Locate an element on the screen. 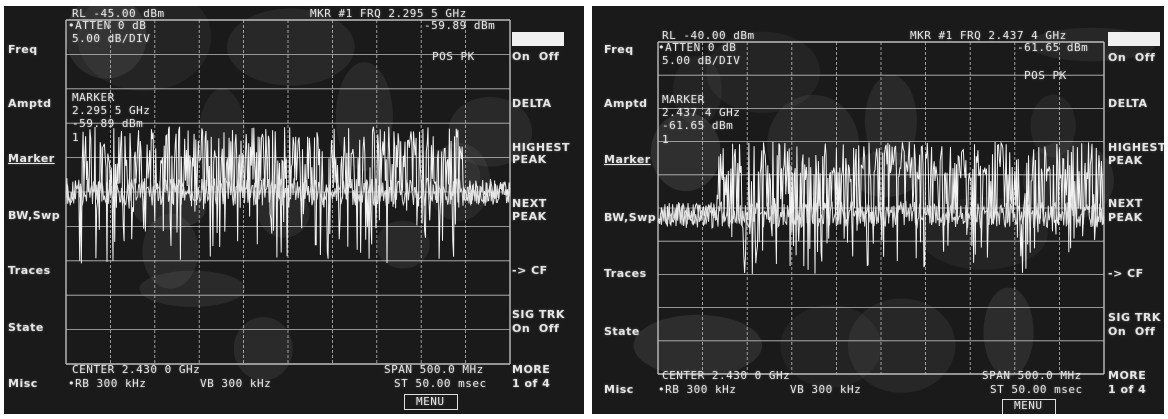 The image size is (1168, 419). marker-amp-readout: -59.89 dBm is located at coordinates (460, 25).